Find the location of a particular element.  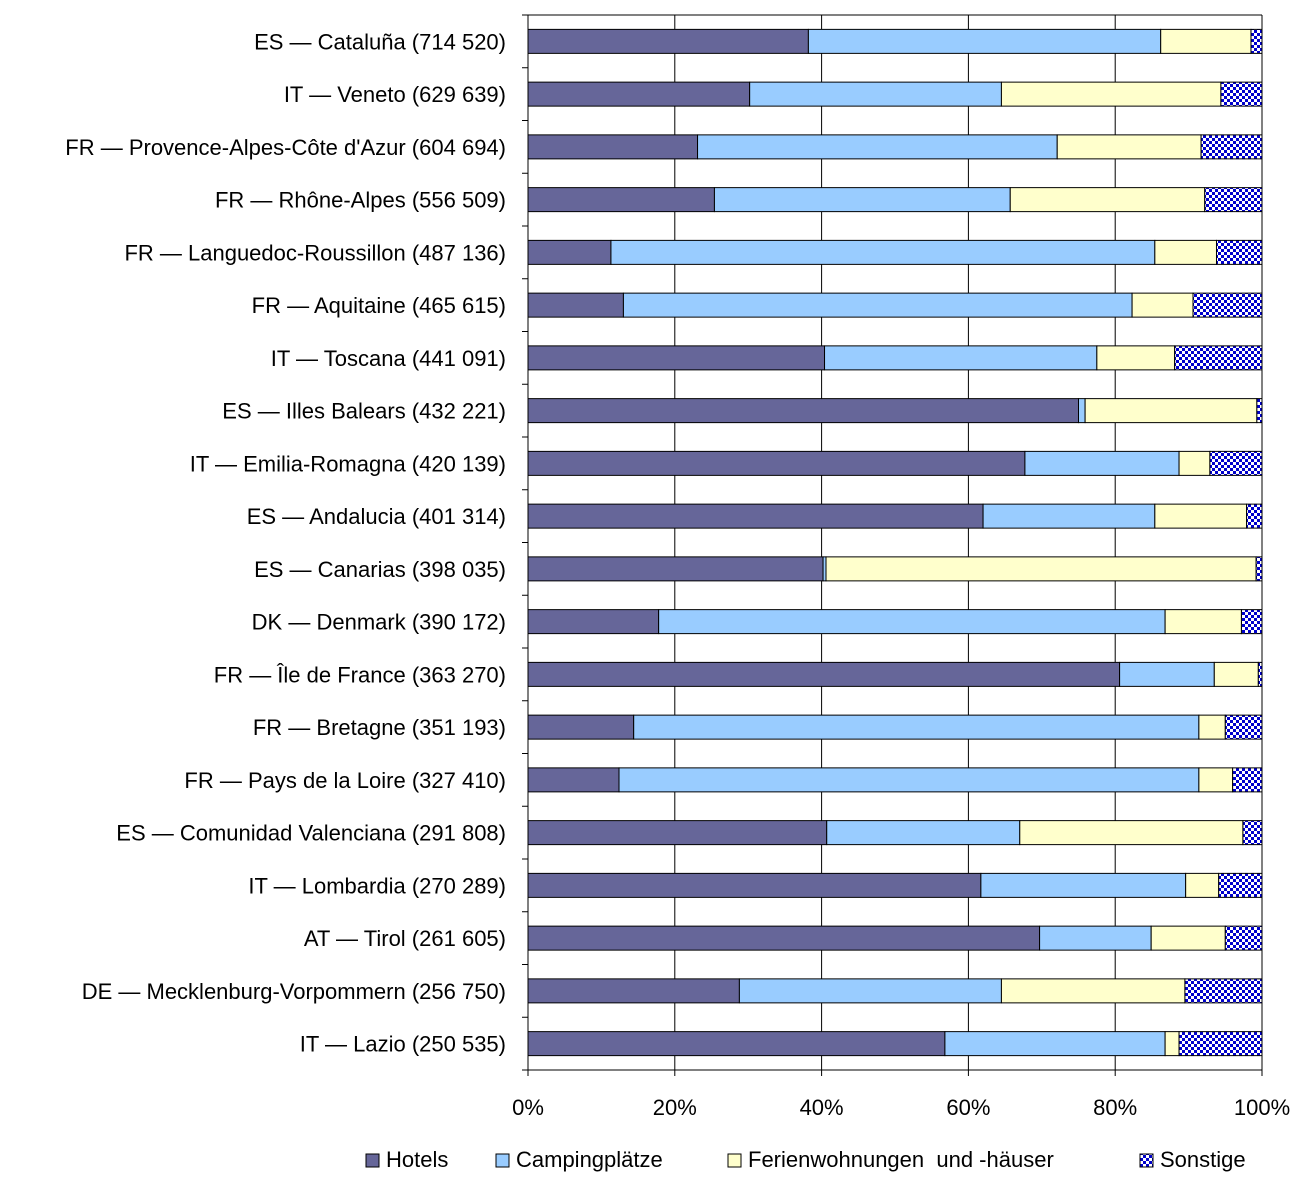

legend-label: Campingplätze is located at coordinates (589, 1159).